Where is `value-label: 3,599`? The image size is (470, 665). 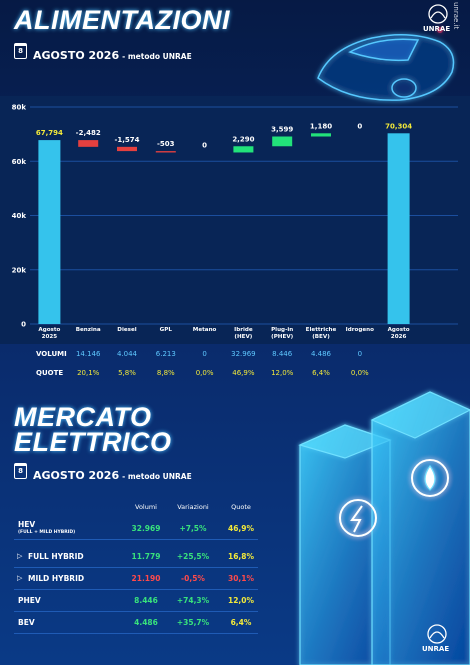
value-label: 3,599 is located at coordinates (282, 130).